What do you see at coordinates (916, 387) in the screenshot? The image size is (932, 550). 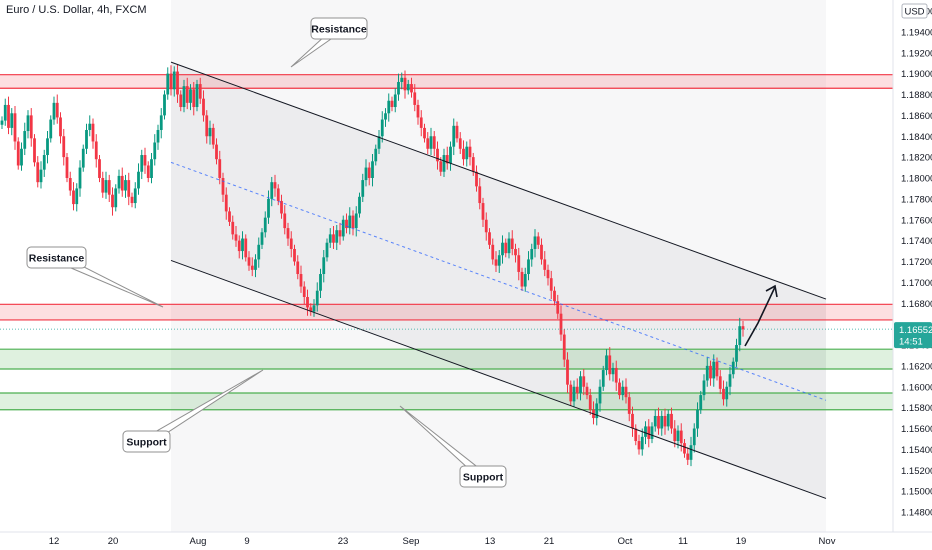 I see `y-tick-label: 1.16000` at bounding box center [916, 387].